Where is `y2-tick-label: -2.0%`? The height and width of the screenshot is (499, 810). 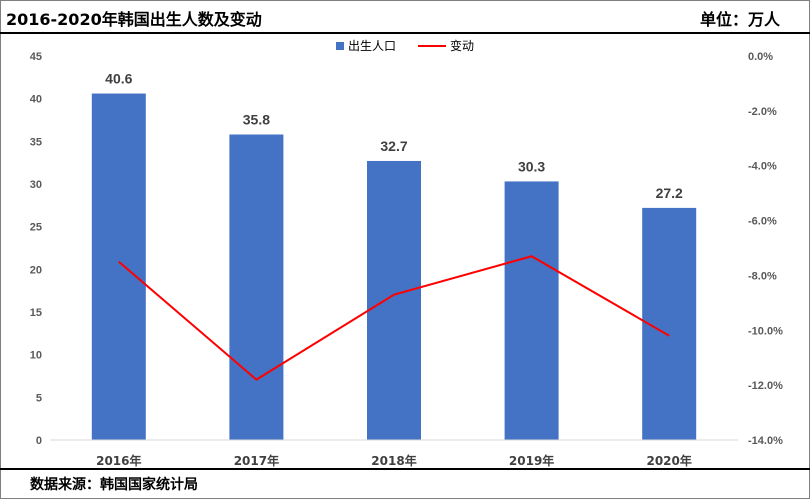 y2-tick-label: -2.0% is located at coordinates (762, 112).